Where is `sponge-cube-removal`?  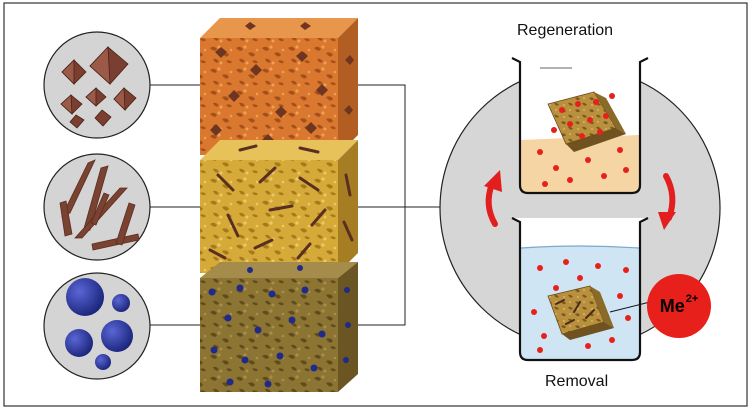
sponge-cube-removal is located at coordinates (580, 312).